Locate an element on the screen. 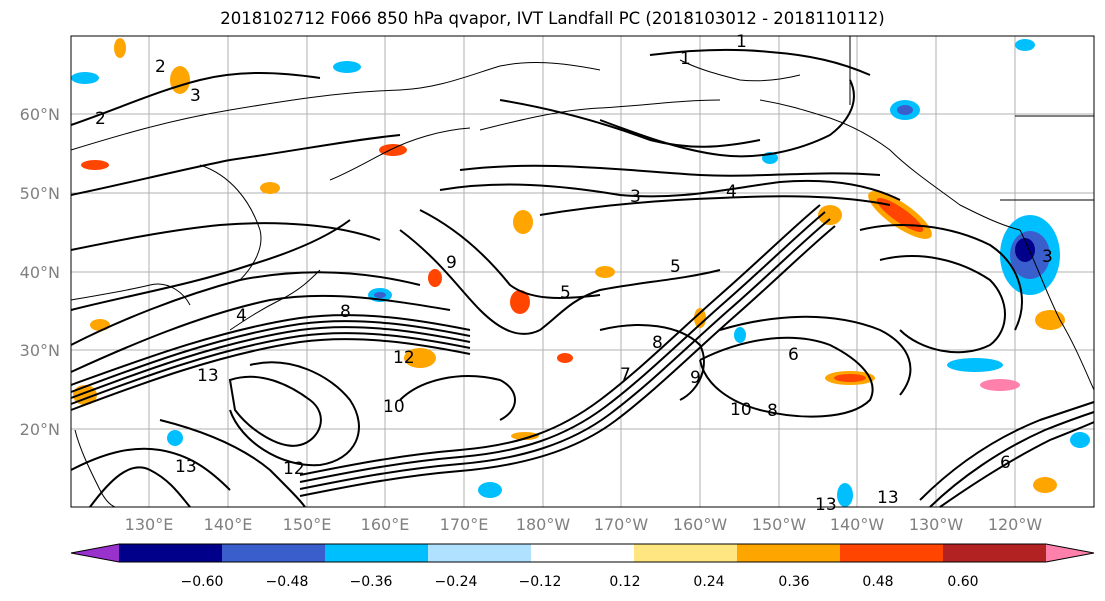  lon-label: 150°W is located at coordinates (779, 524).